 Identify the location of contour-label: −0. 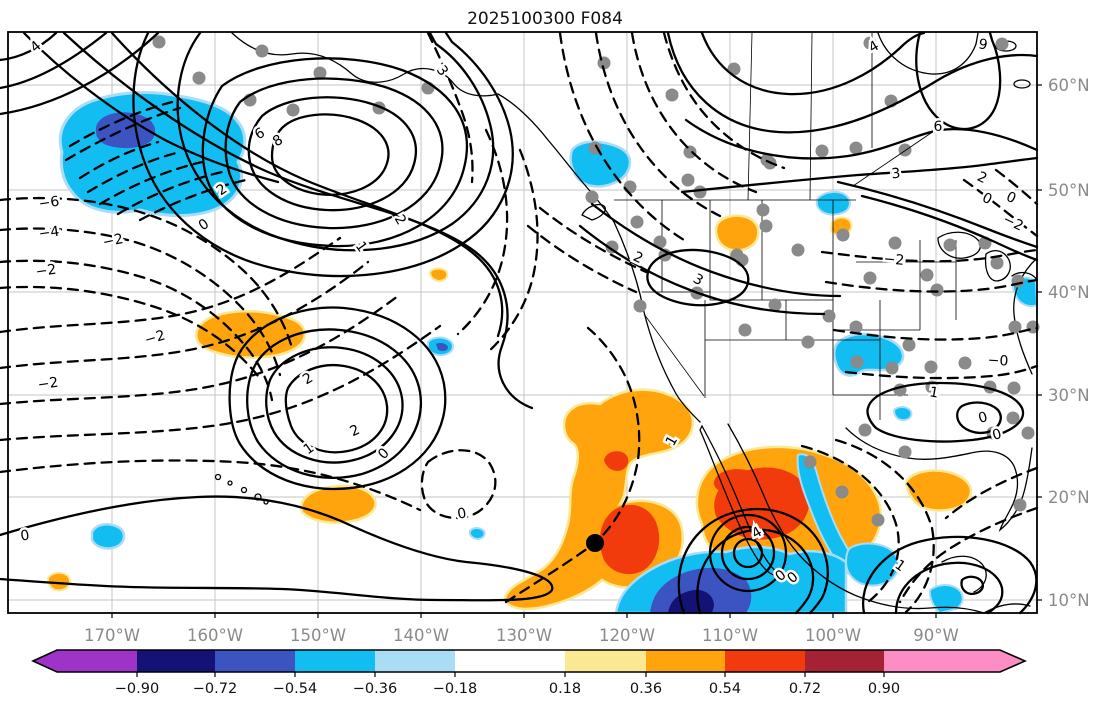
(997, 360).